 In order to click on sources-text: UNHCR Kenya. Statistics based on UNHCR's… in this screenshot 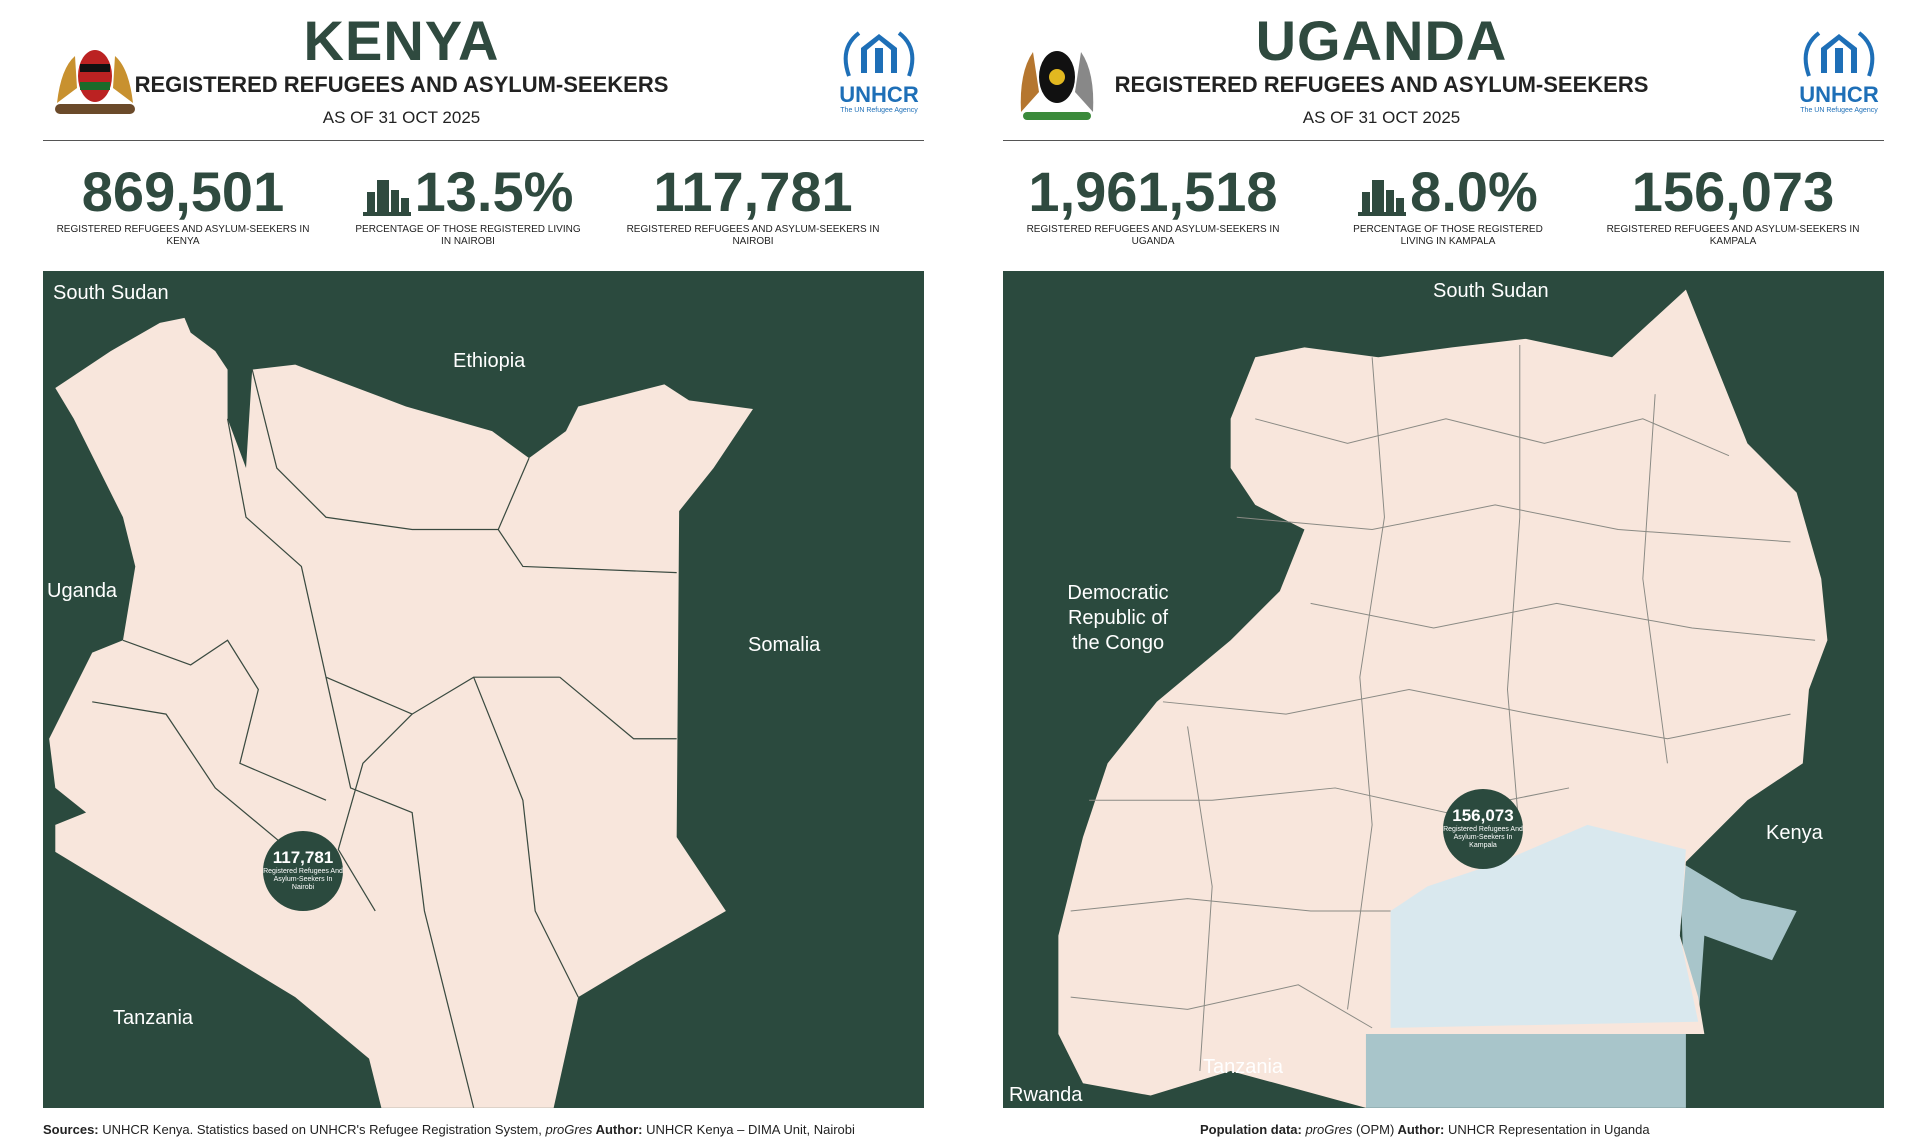, I will do `click(322, 1129)`.